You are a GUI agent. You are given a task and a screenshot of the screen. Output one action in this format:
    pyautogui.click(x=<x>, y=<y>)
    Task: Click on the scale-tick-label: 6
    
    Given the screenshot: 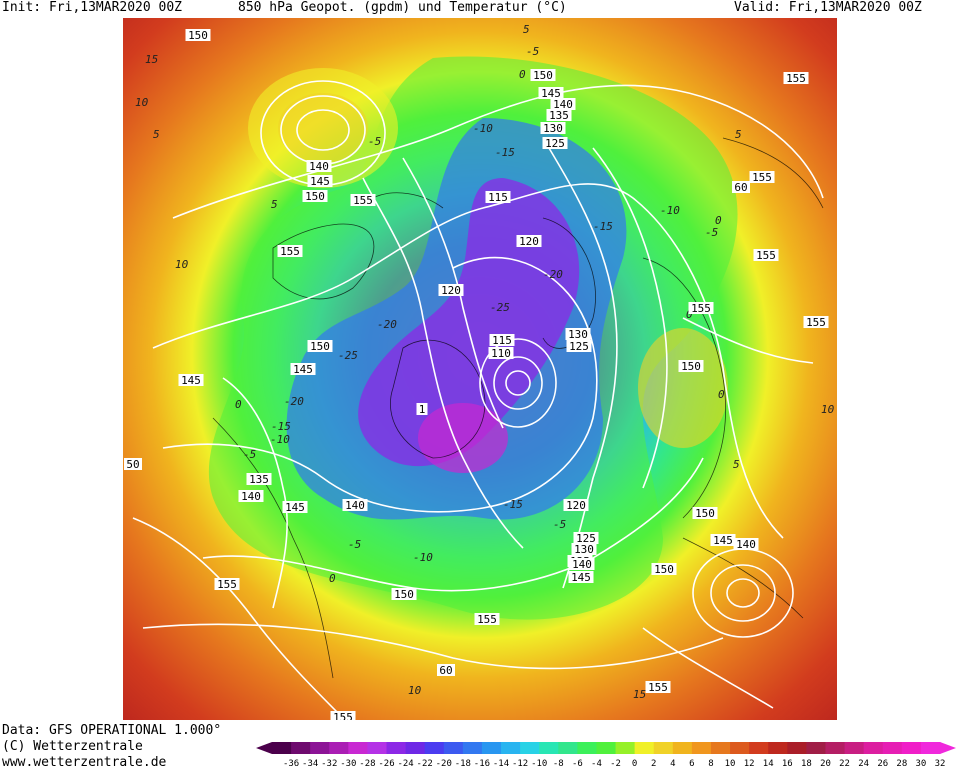 What is the action you would take?
    pyautogui.click(x=691, y=763)
    